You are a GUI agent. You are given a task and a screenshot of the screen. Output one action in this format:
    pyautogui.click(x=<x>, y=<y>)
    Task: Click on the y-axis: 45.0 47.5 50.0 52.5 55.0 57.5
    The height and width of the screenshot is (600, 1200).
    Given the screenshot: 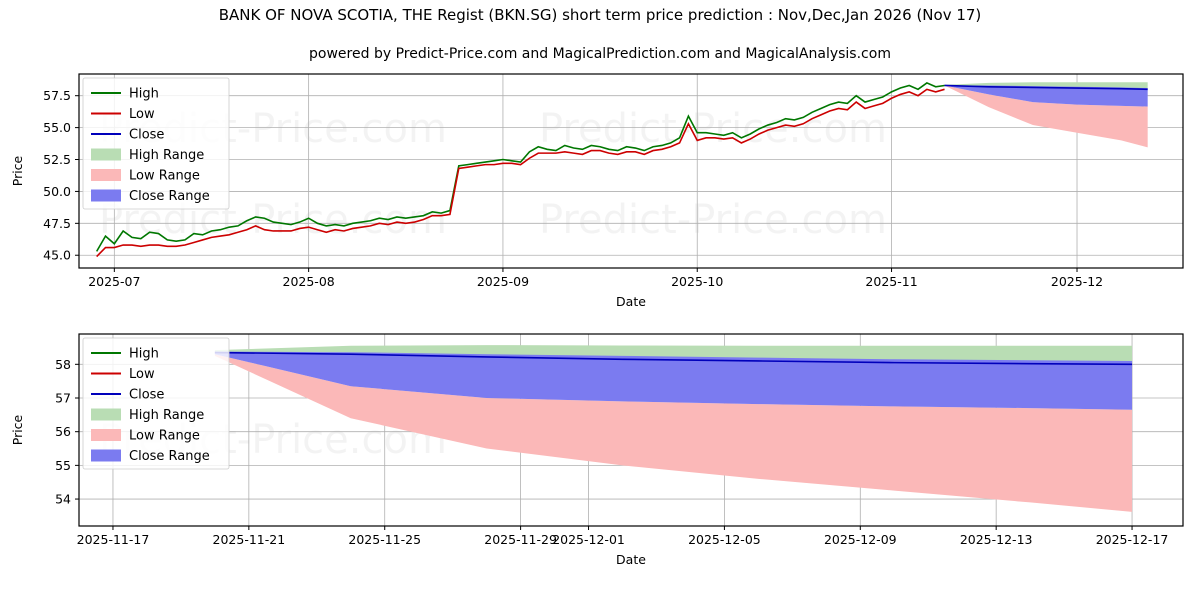 What is the action you would take?
    pyautogui.click(x=61, y=175)
    